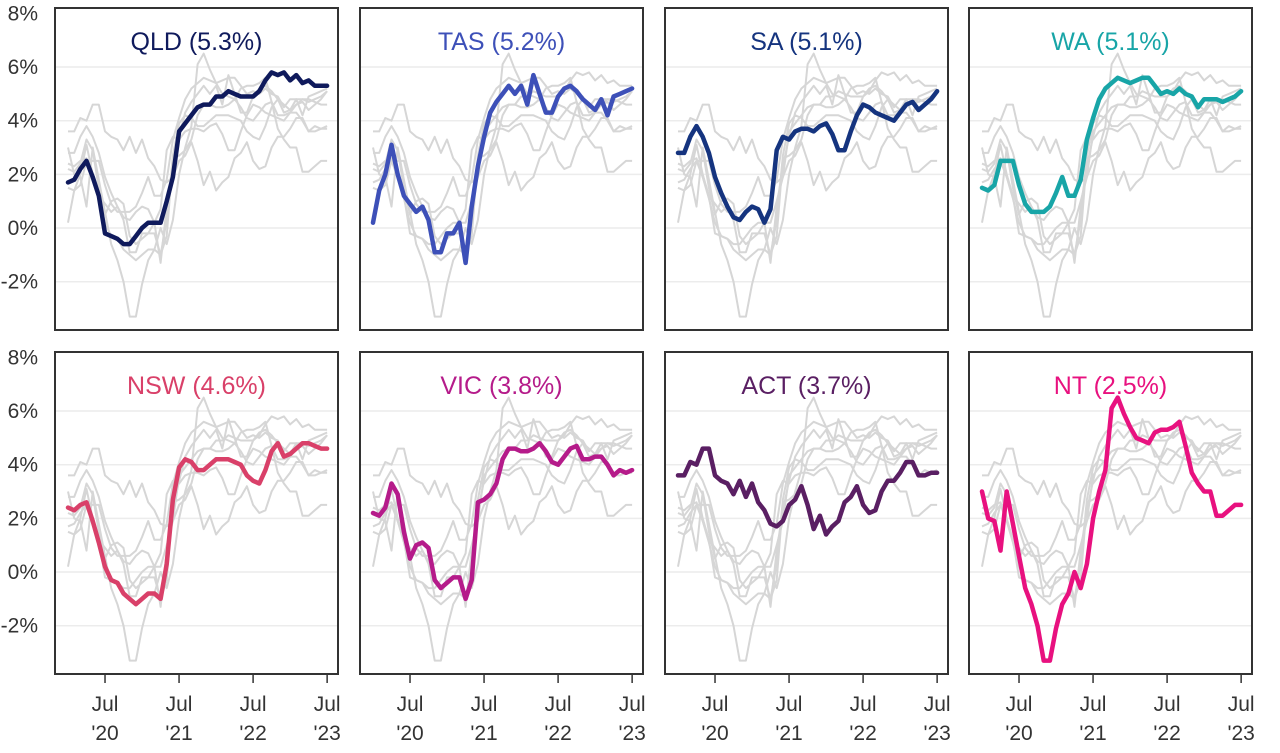 Image resolution: width=1280 pixels, height=753 pixels. I want to click on panel-act: ACT (3.7%), so click(806, 517).